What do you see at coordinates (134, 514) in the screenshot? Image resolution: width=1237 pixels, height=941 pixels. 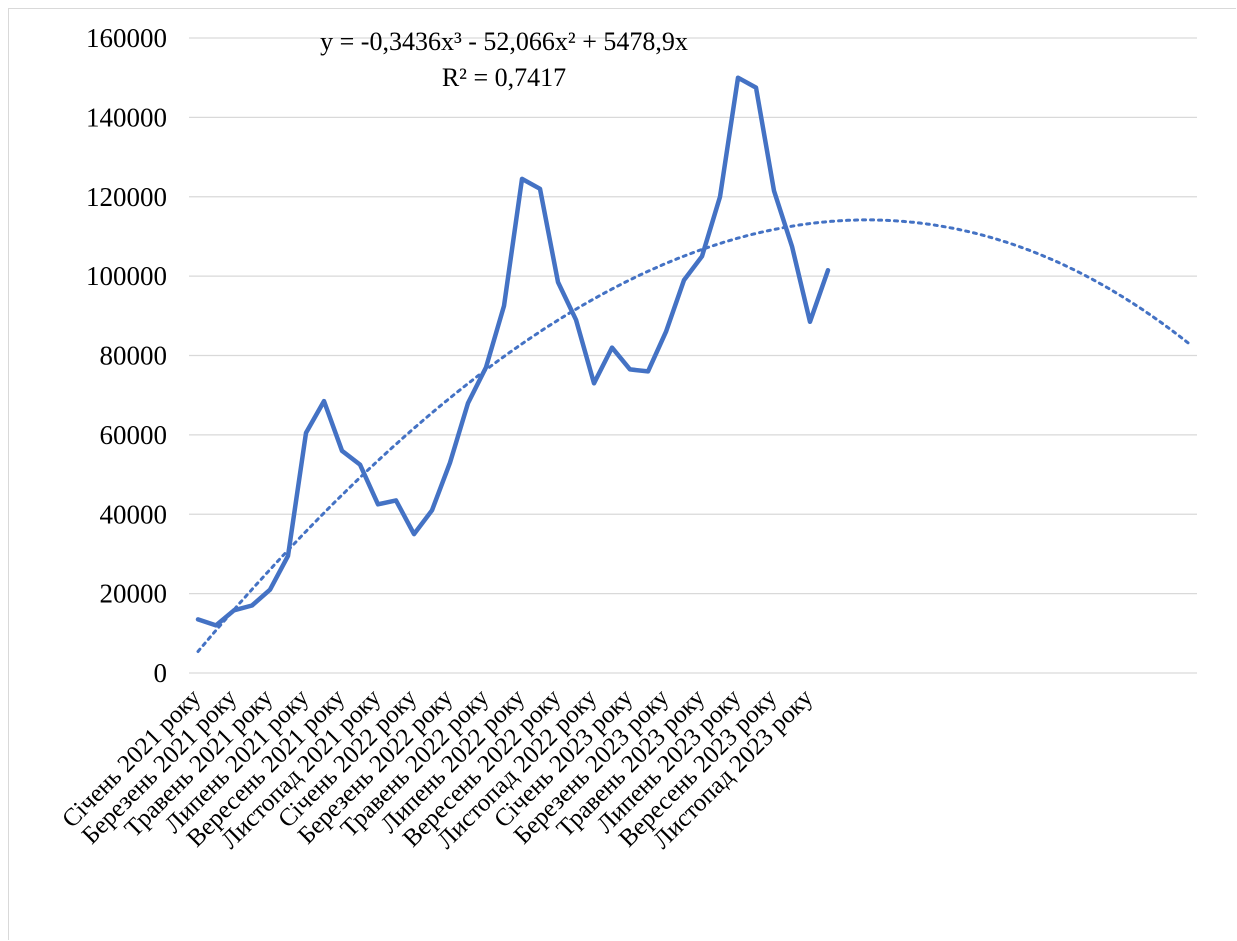 I see `y-tick-label: 40000` at bounding box center [134, 514].